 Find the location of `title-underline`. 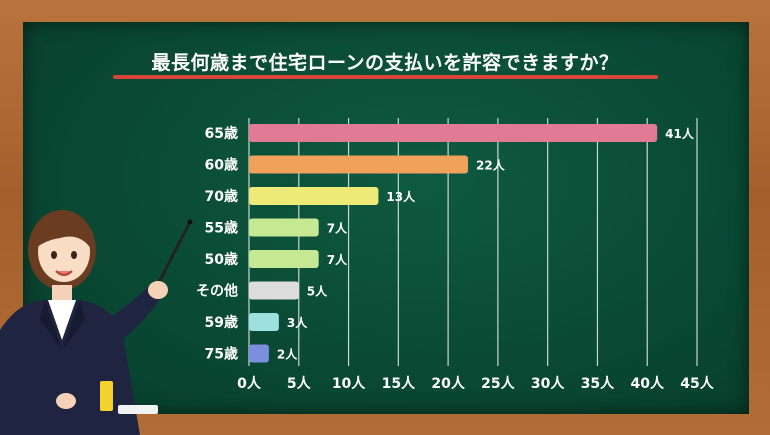

title-underline is located at coordinates (385, 77).